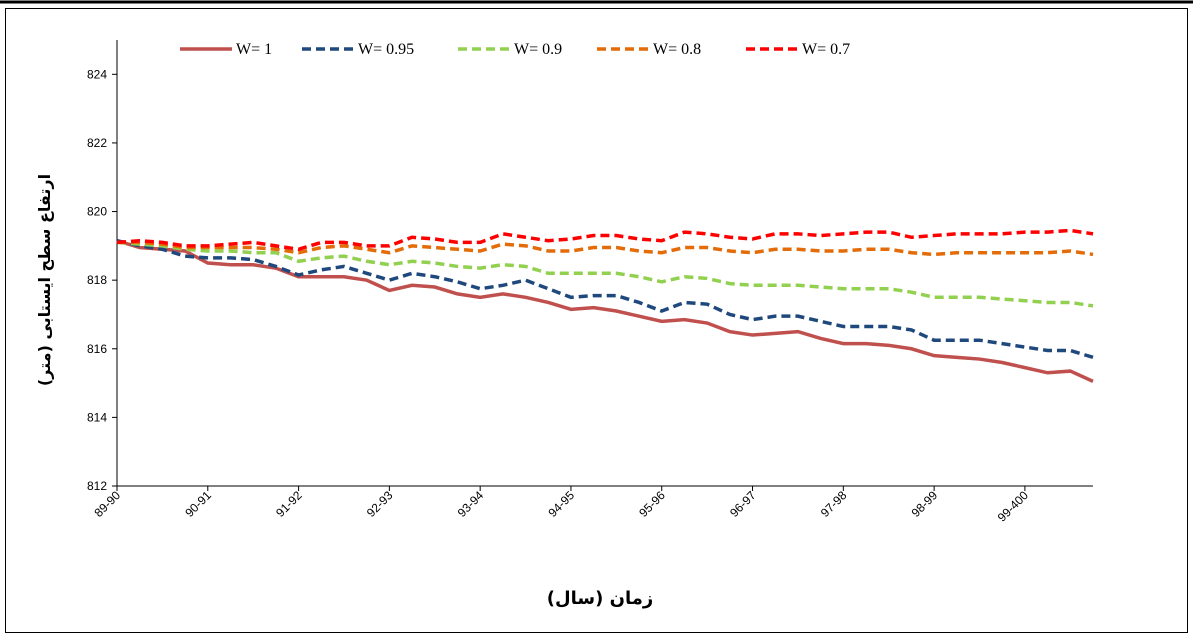  Describe the element at coordinates (561, 504) in the screenshot. I see `x-tick-label: 94-95` at that location.